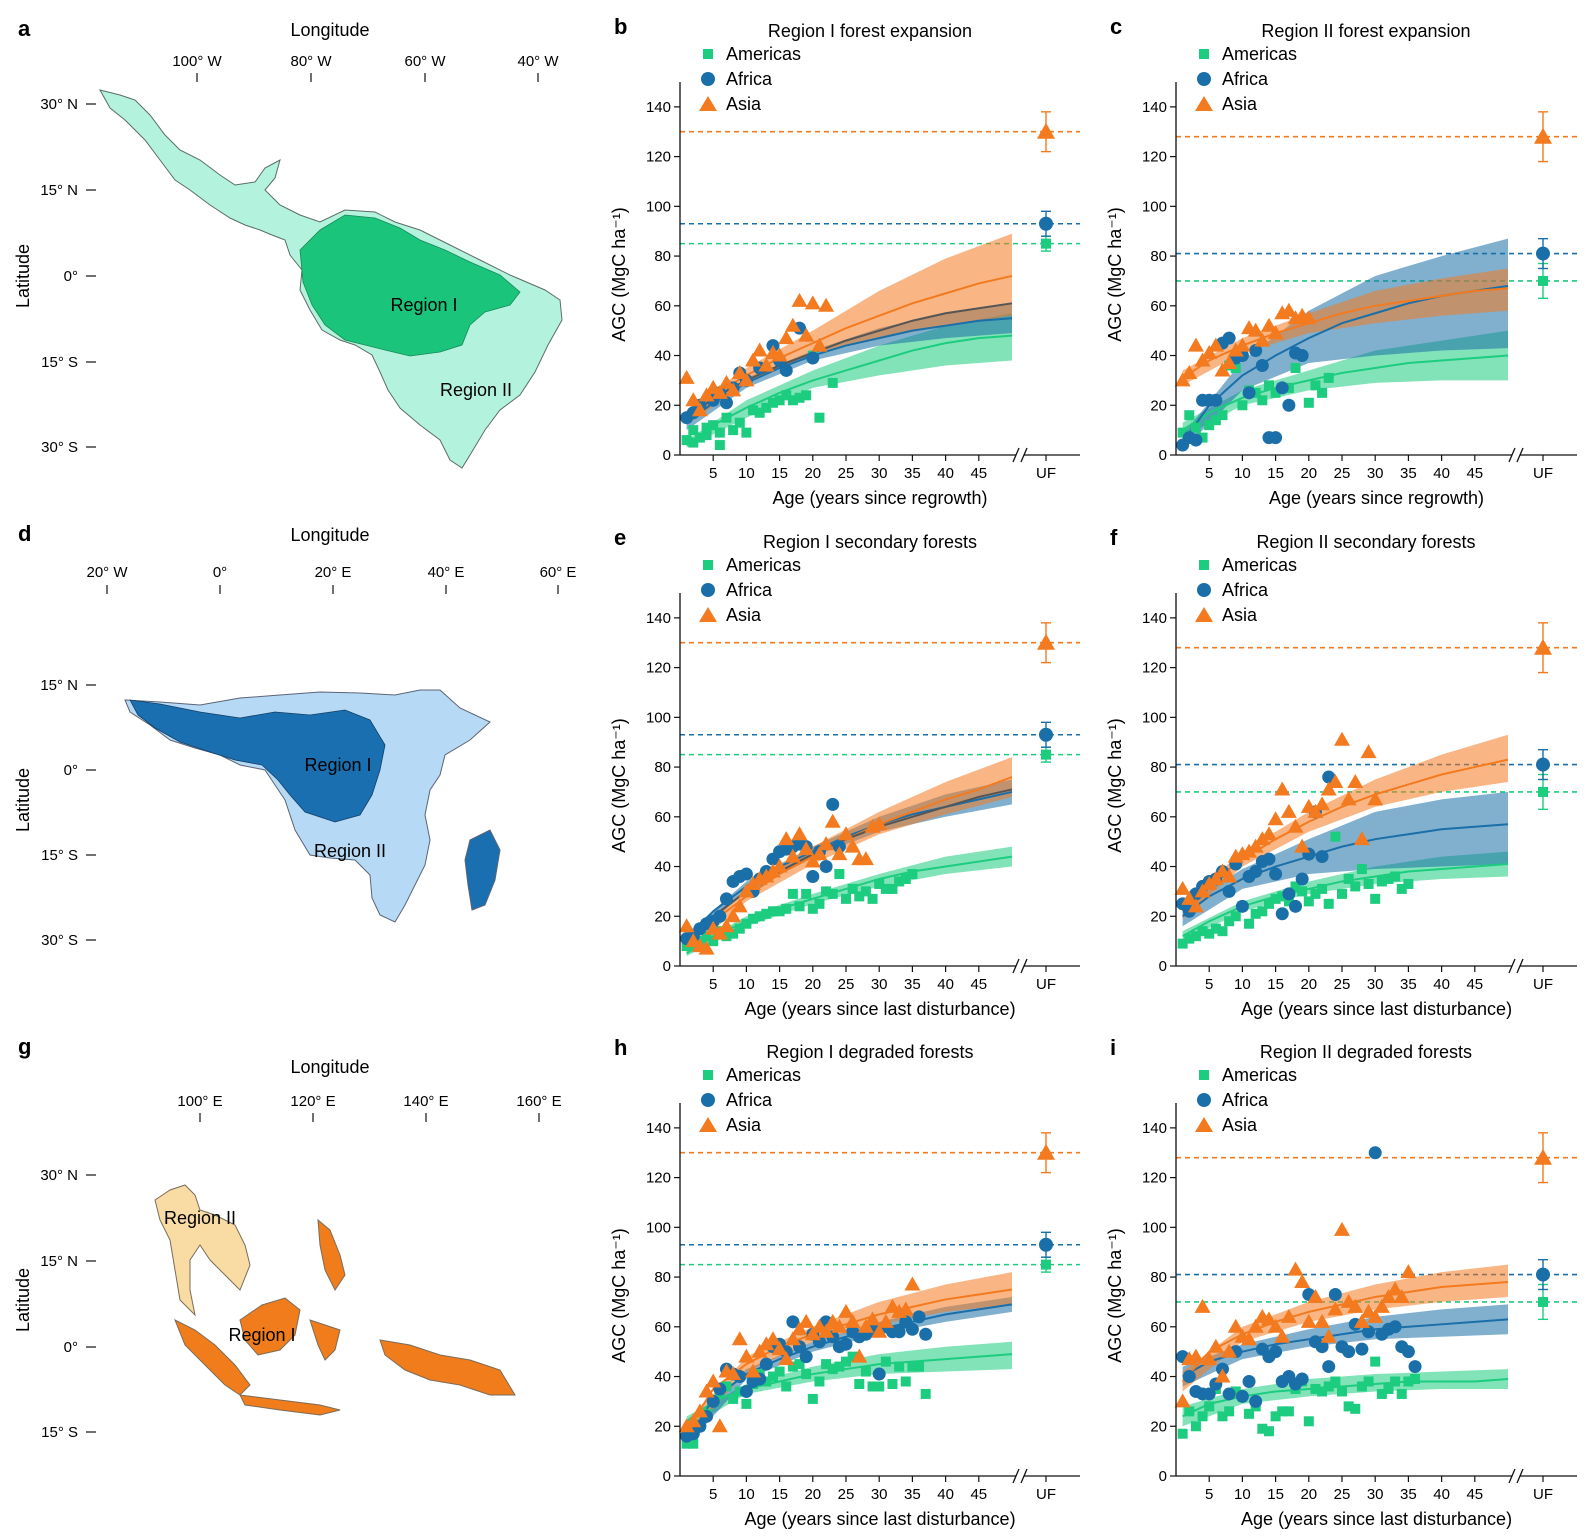 Image resolution: width=1588 pixels, height=1537 pixels. I want to click on region-2-label: Region II, so click(476, 390).